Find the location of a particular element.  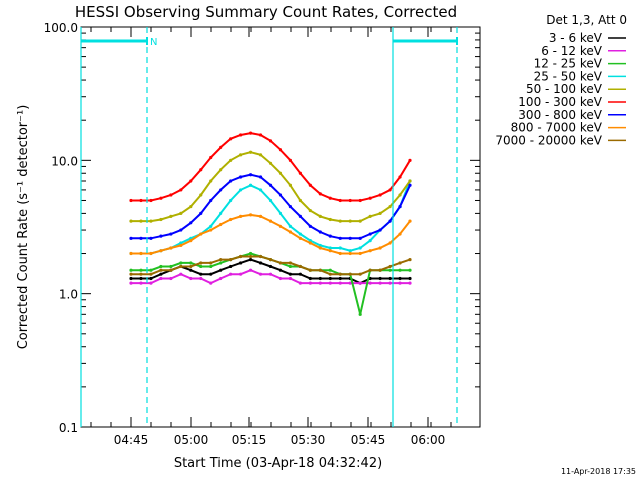

y-axis-label: Corrected Count Rate (s⁻¹ detector⁻¹) is located at coordinates (23, 227).